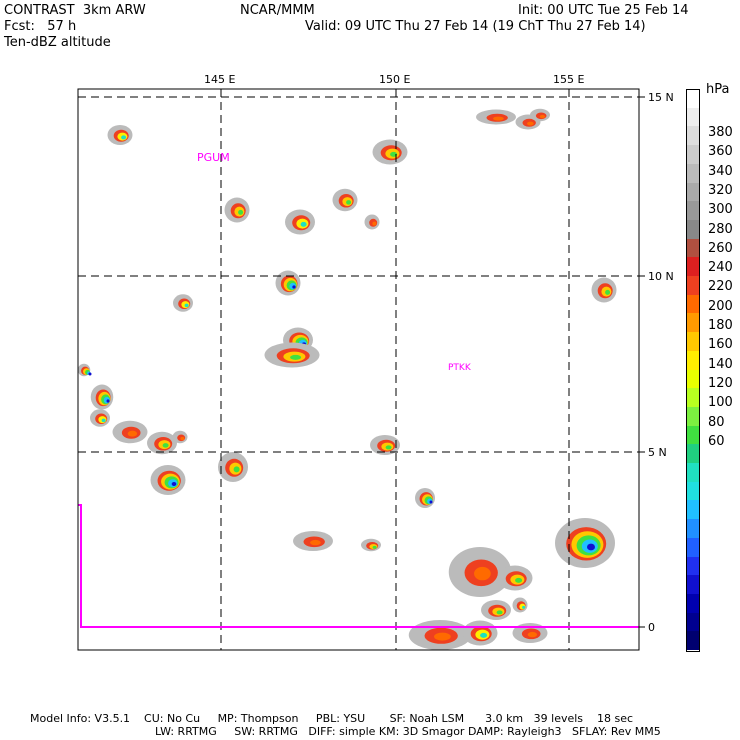 Image resolution: width=740 pixels, height=740 pixels. I want to click on colorbar-label: 80, so click(716, 422).